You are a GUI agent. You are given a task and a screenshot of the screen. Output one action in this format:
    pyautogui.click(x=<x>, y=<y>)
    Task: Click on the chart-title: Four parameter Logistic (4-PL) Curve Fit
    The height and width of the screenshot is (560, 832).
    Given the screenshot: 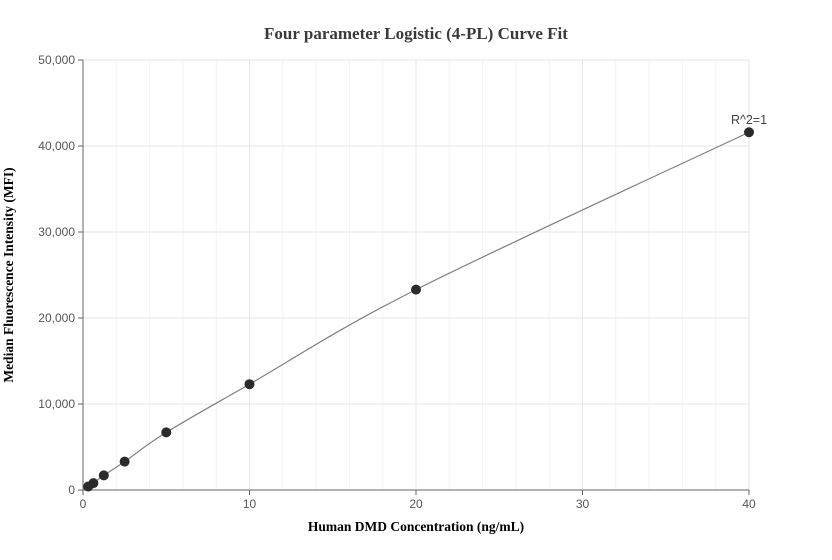 What is the action you would take?
    pyautogui.click(x=416, y=33)
    